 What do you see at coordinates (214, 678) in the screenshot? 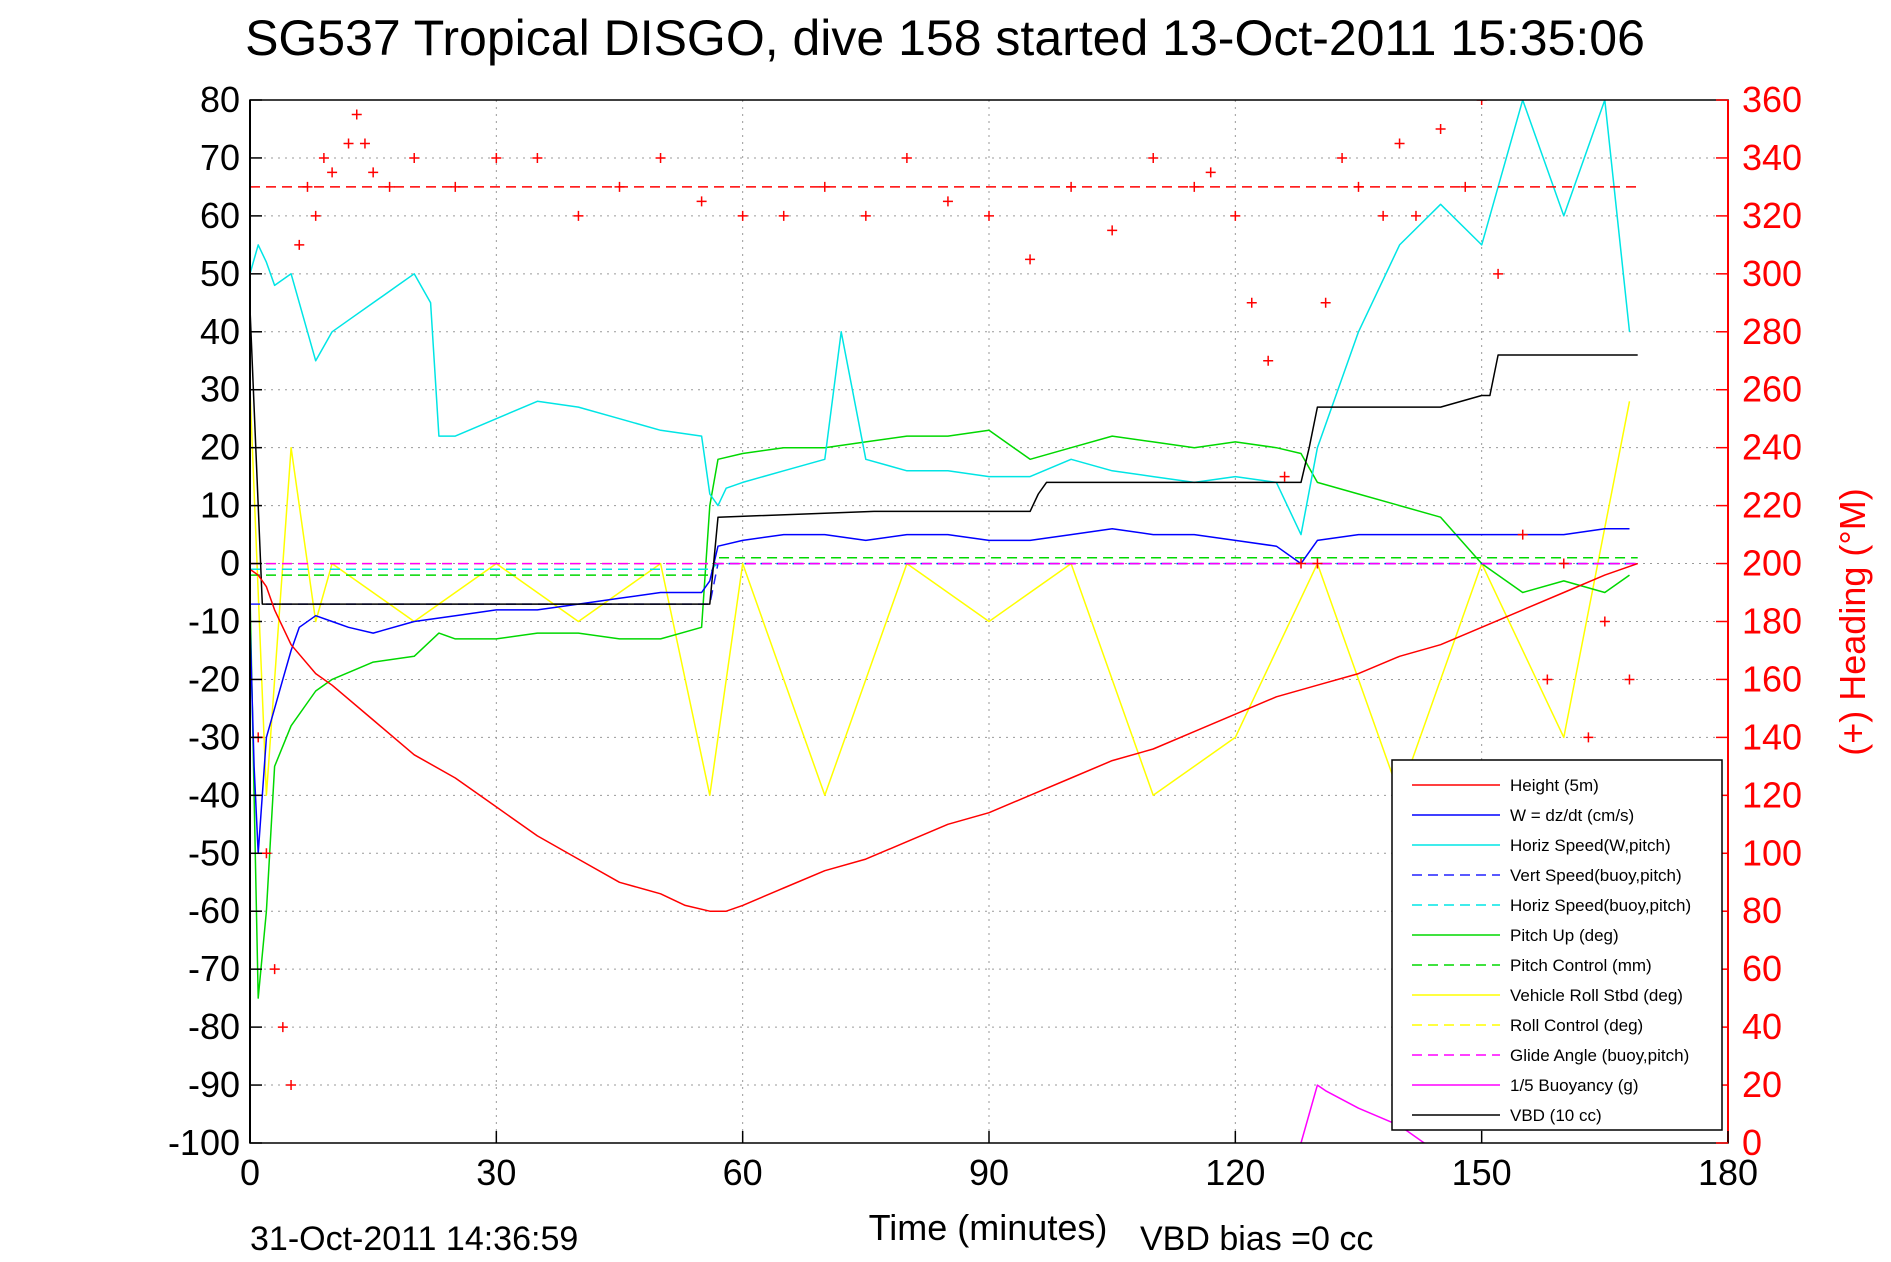
I see `y-tick-label: -20` at bounding box center [214, 678].